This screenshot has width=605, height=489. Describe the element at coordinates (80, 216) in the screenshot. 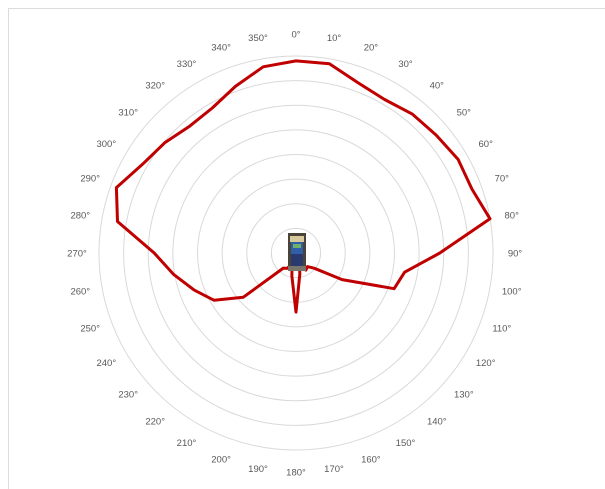

I see `angle-tick-label: 280°` at that location.